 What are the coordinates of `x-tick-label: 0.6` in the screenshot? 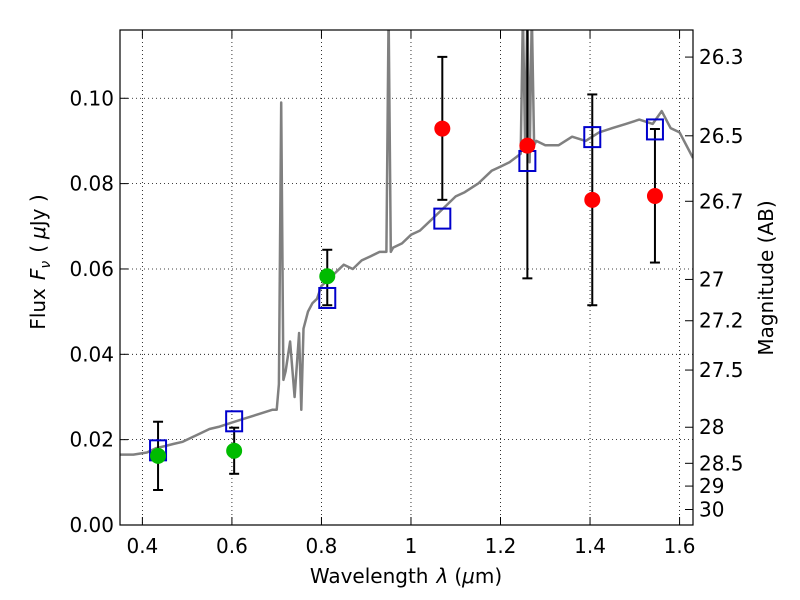 It's located at (232, 546).